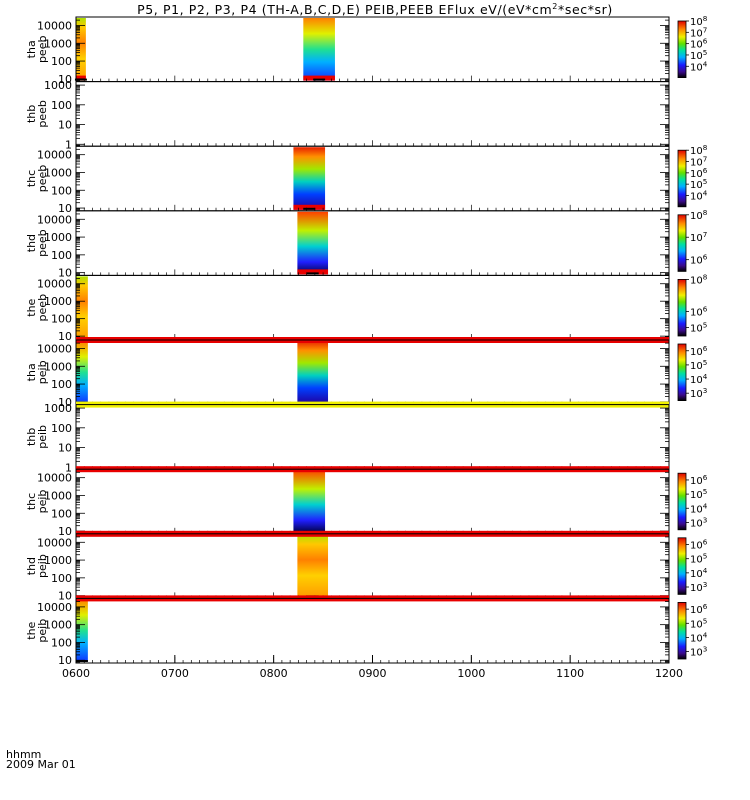  Describe the element at coordinates (274, 673) in the screenshot. I see `x-tick-label: 0800` at that location.